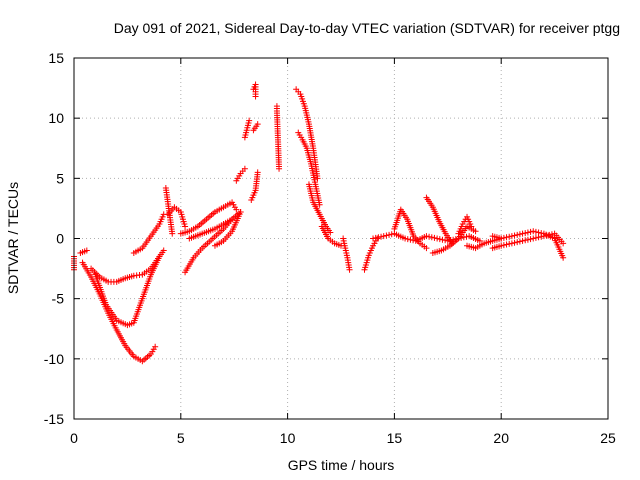 The image size is (640, 480). I want to click on x-tick-label: 10, so click(288, 438).